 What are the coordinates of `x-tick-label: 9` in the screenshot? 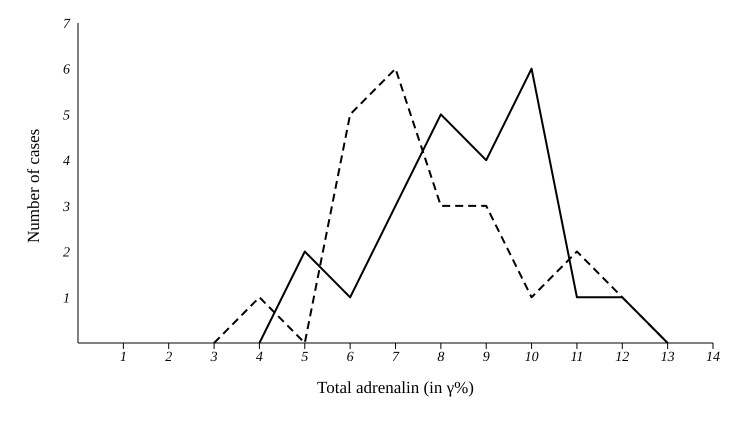 It's located at (486, 357).